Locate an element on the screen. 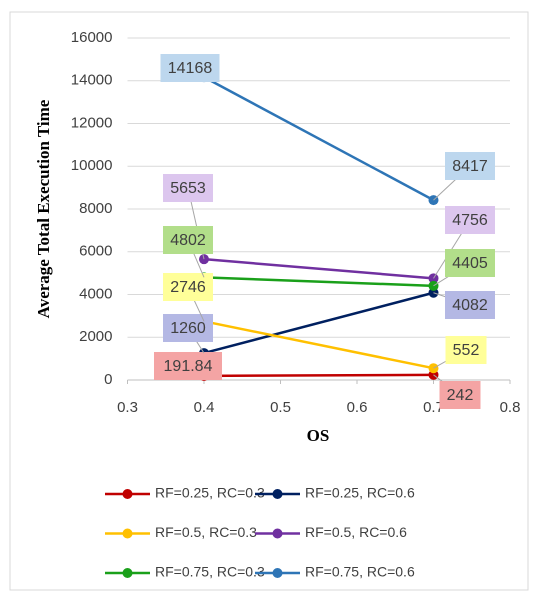 The width and height of the screenshot is (536, 596). data-label: 4756 is located at coordinates (470, 220).